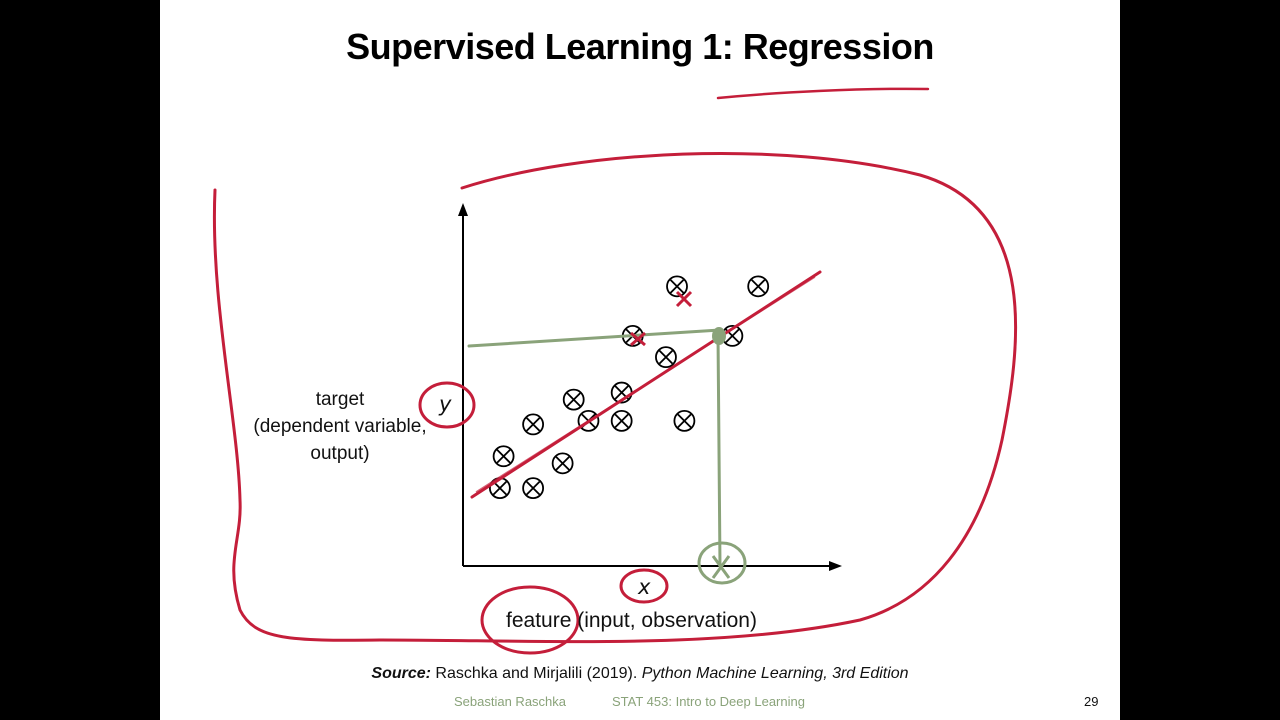 Image resolution: width=1280 pixels, height=720 pixels. I want to click on y-circle-annotation, so click(447, 405).